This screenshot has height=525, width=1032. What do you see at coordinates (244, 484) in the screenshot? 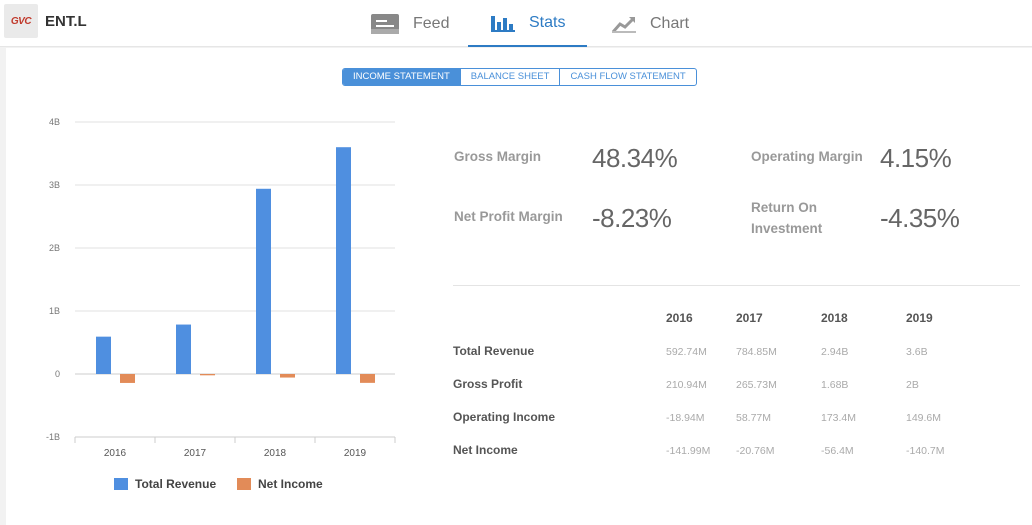
I see `legend-swatch-net-income` at bounding box center [244, 484].